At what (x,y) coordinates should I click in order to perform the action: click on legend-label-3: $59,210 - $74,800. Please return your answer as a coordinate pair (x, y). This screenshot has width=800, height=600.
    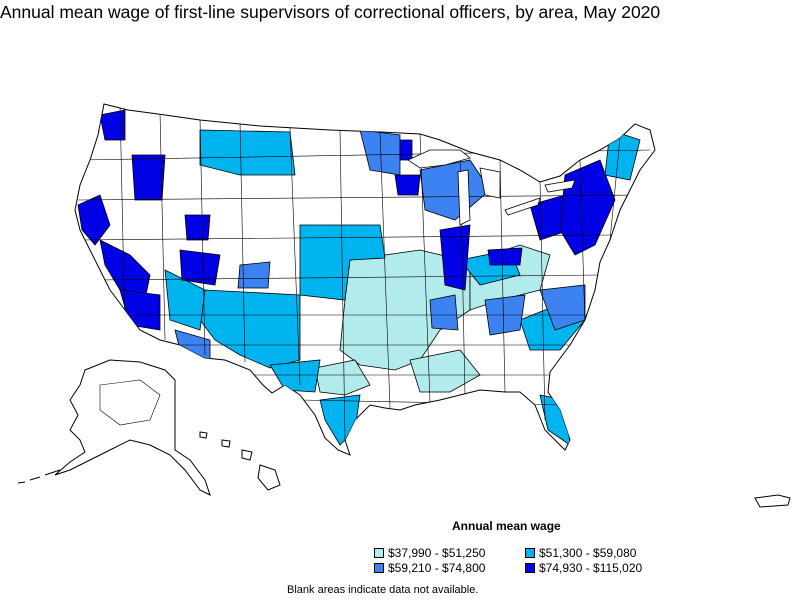
    Looking at the image, I should click on (437, 568).